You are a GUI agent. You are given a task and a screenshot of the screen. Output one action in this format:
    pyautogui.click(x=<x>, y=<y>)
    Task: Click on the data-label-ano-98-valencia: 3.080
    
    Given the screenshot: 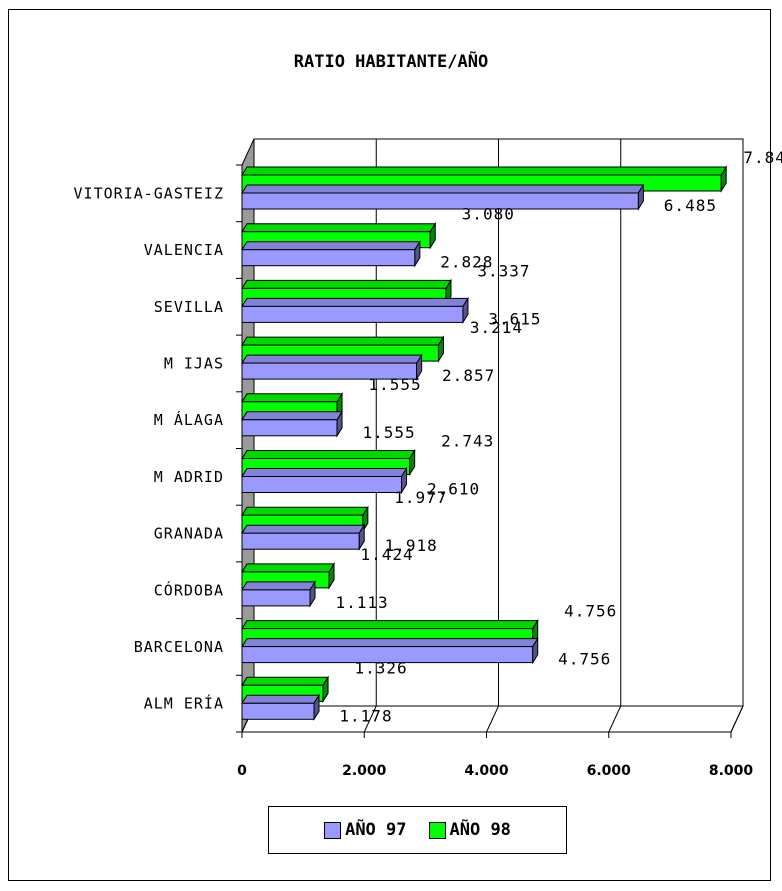 What is the action you would take?
    pyautogui.click(x=488, y=214)
    